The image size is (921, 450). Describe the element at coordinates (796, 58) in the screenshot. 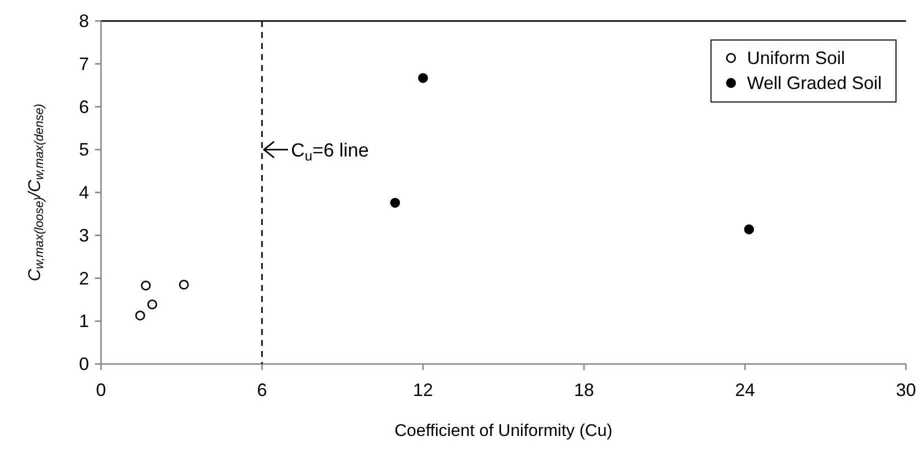

I see `legend-label: Uniform Soil` at that location.